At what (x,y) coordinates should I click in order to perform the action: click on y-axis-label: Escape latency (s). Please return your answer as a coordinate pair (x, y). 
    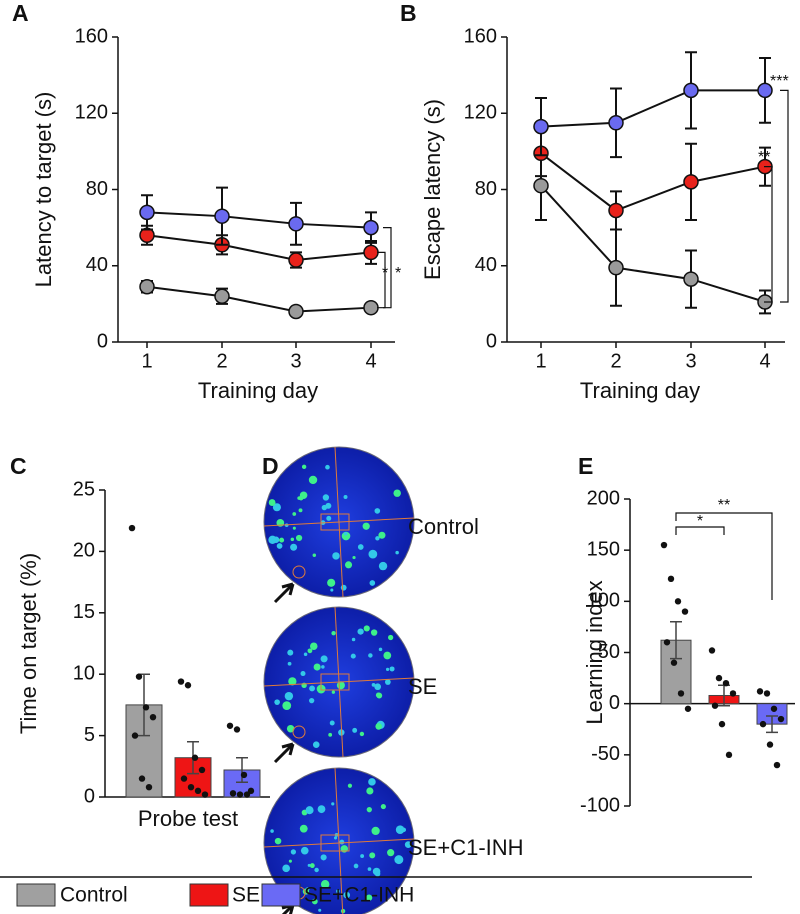
    Looking at the image, I should click on (432, 189).